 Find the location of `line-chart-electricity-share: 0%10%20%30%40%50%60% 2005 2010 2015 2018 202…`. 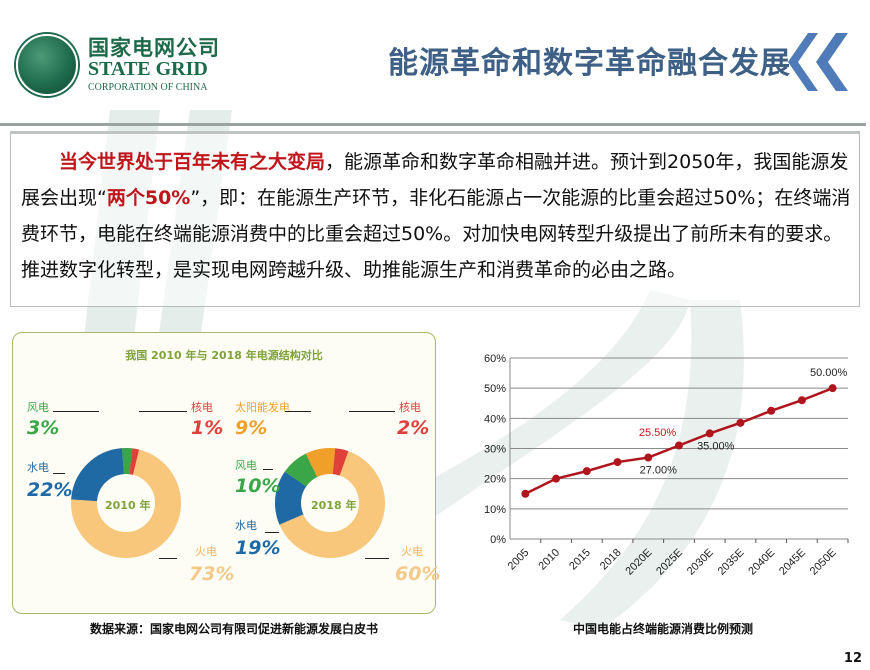

line-chart-electricity-share: 0%10%20%30%40%50%60% 2005 2010 2015 2018 202… is located at coordinates (666, 465).